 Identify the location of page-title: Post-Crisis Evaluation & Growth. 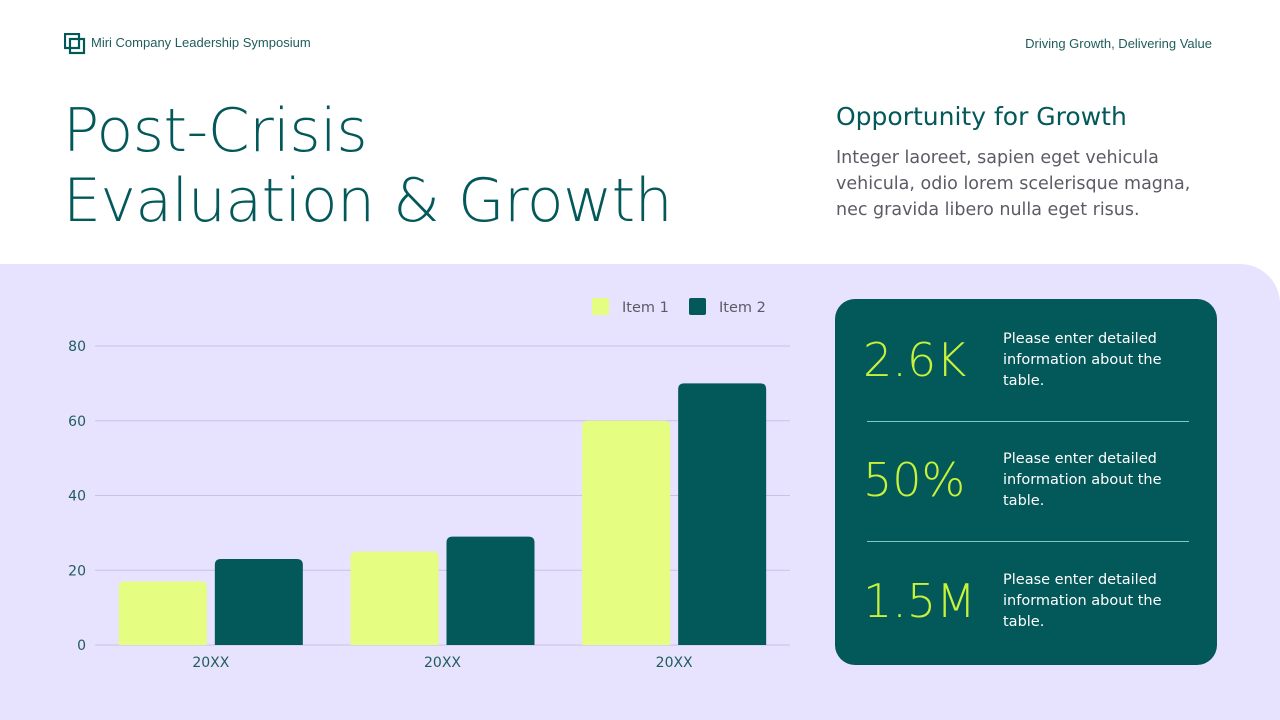
(368, 166).